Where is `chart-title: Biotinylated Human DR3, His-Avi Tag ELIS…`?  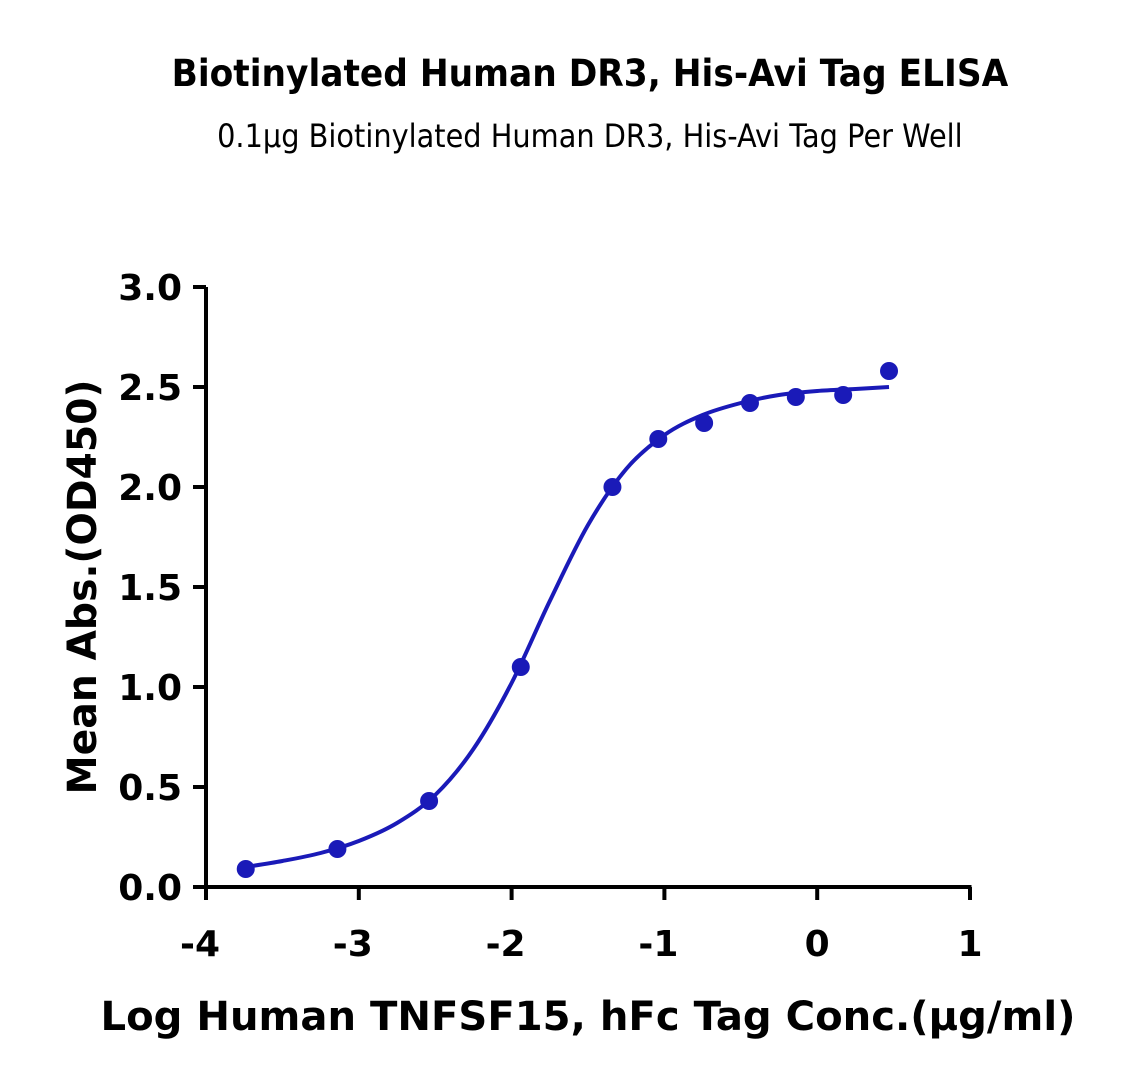
chart-title: Biotinylated Human DR3, His-Avi Tag ELIS… is located at coordinates (590, 73).